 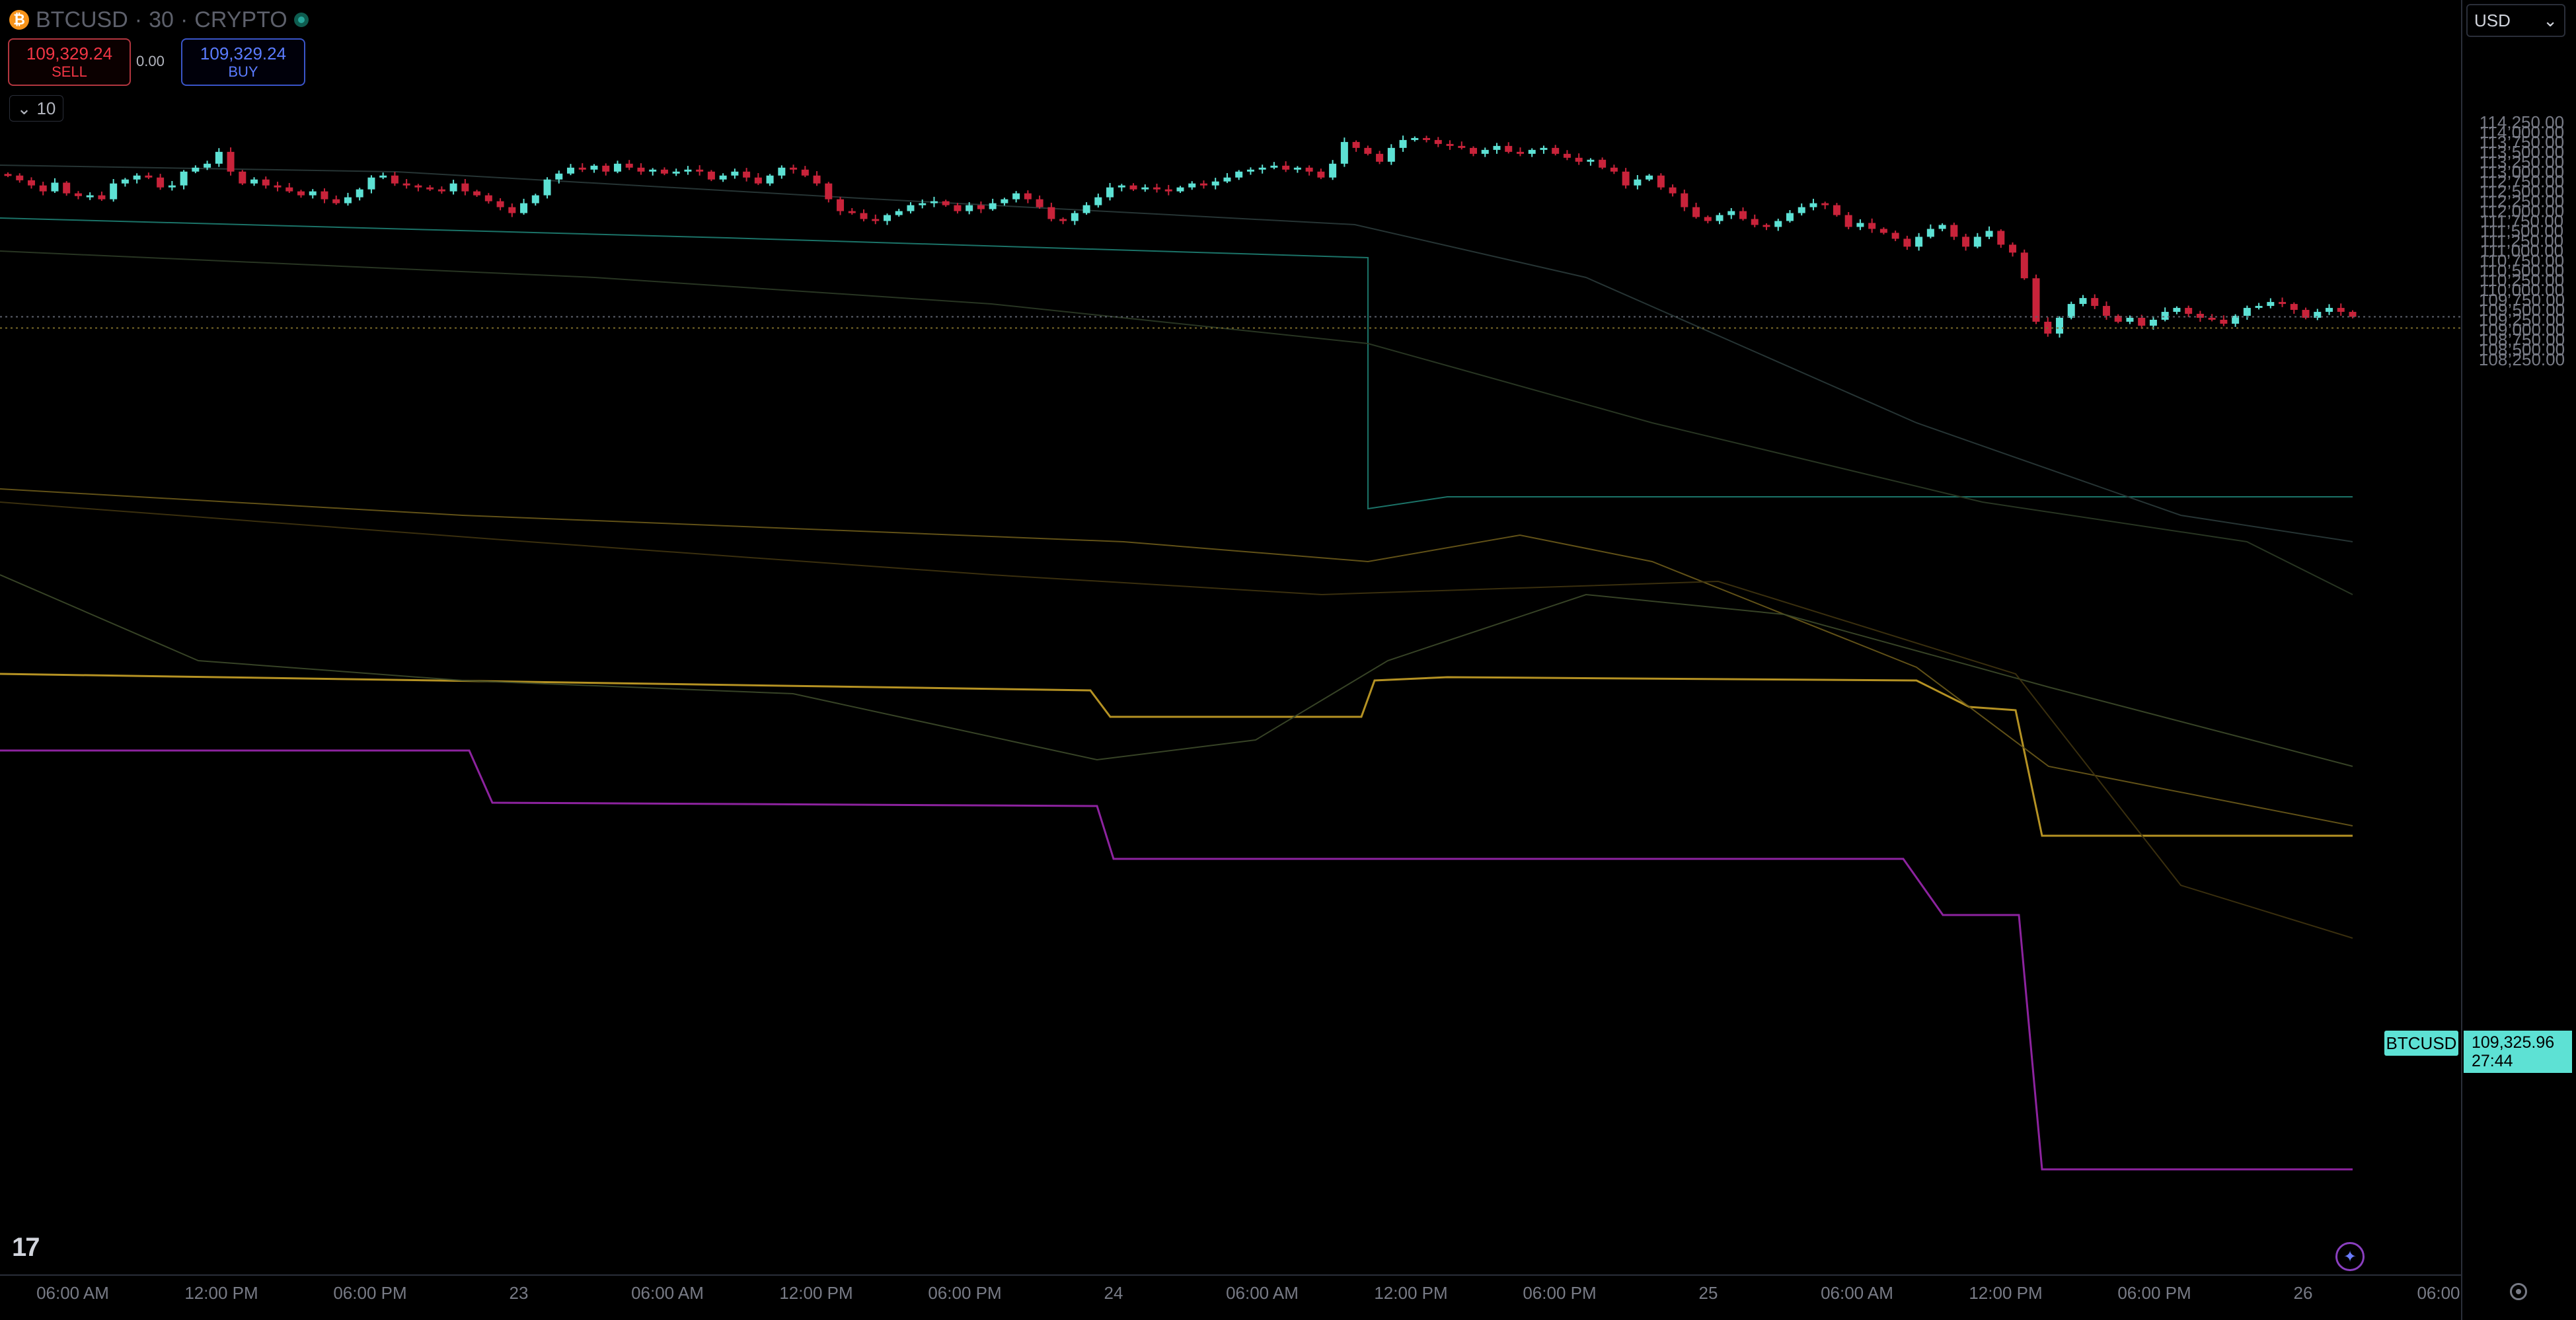 What do you see at coordinates (2522, 320) in the screenshot?
I see `price-tick-label: 109,250.00` at bounding box center [2522, 320].